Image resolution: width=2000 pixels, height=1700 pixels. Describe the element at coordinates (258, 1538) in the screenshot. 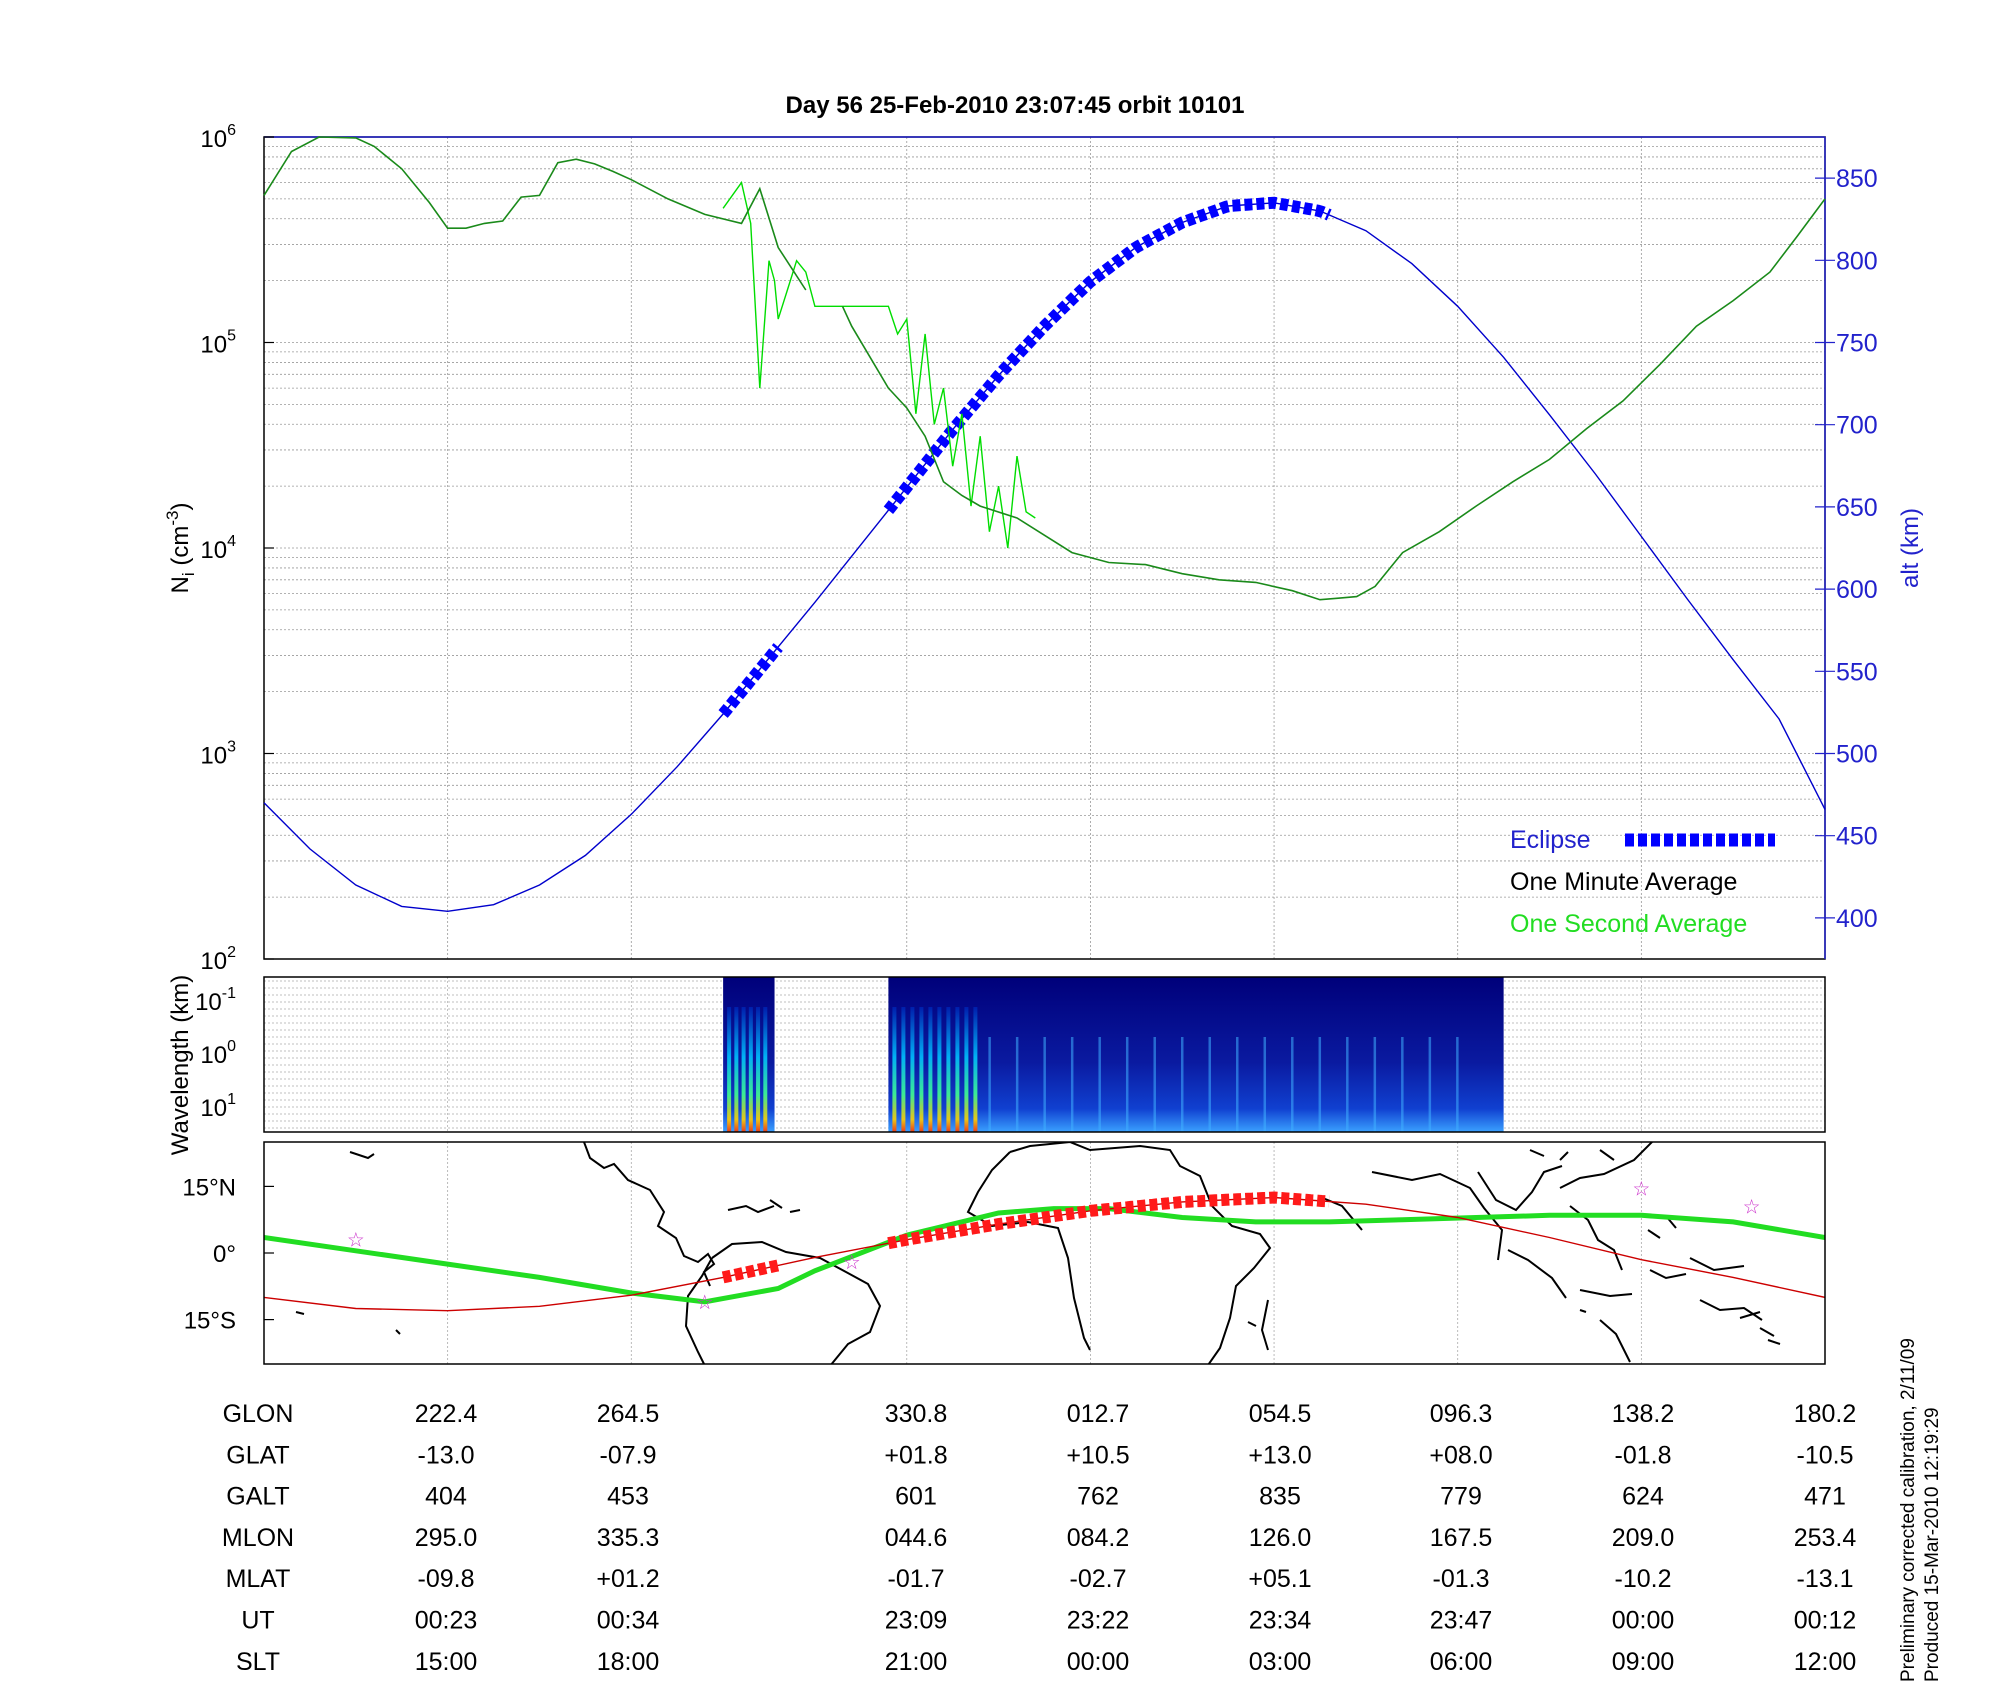

I see `table-row-label: MLON` at that location.